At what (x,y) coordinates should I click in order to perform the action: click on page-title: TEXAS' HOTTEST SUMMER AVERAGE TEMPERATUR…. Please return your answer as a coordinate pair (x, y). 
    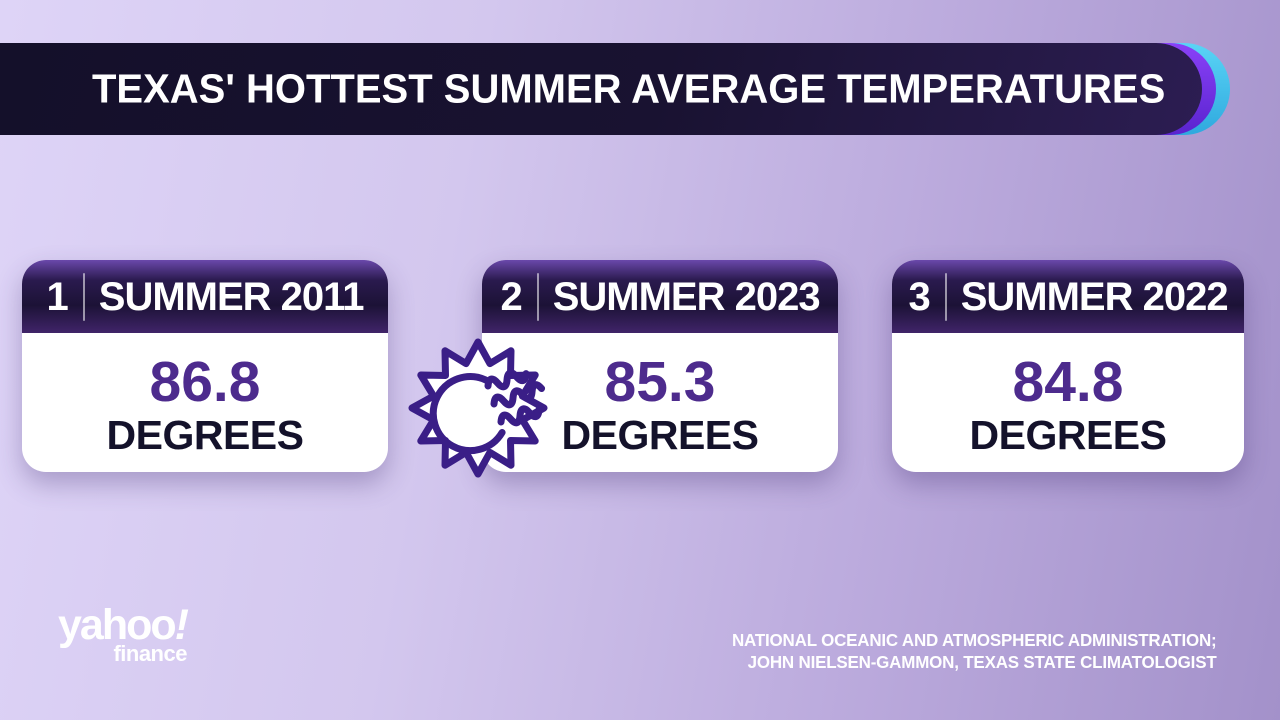
    Looking at the image, I should click on (629, 88).